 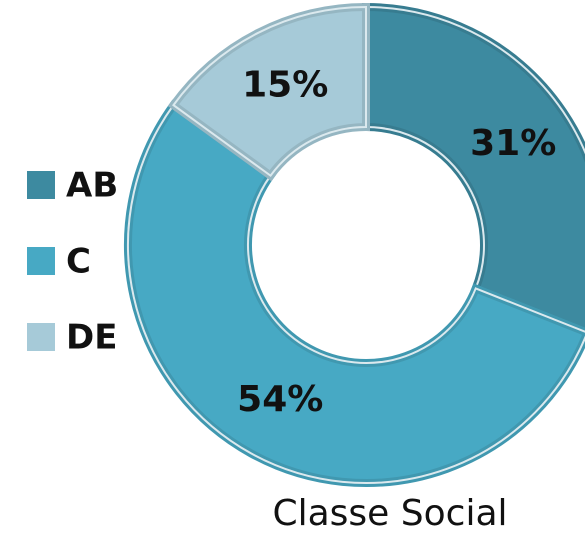 What do you see at coordinates (389, 513) in the screenshot?
I see `chart-title: Classe Social` at bounding box center [389, 513].